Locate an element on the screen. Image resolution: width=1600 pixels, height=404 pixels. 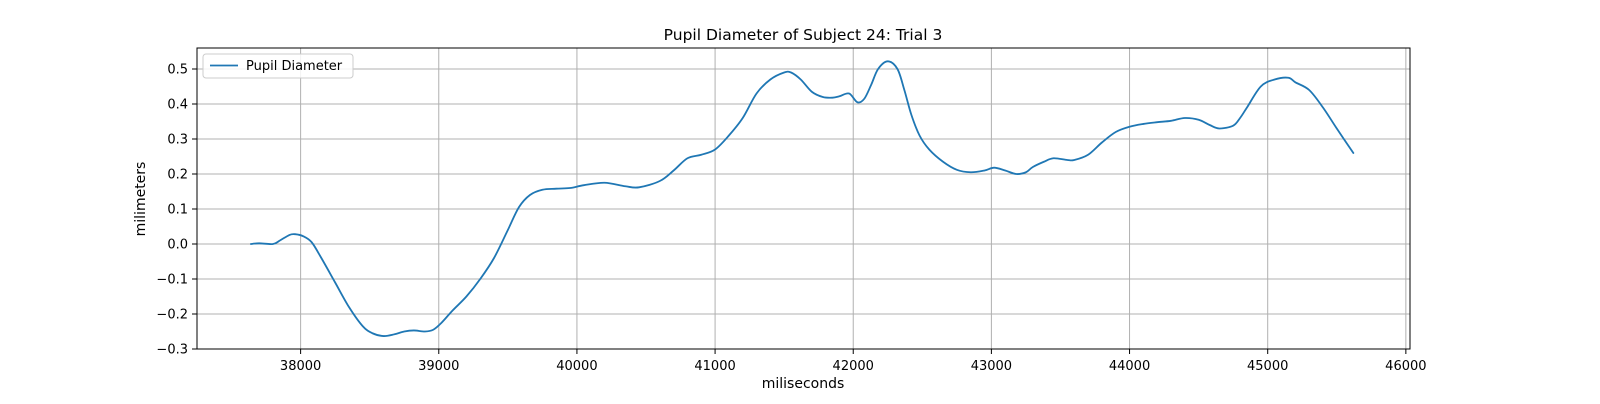
y-tick-label: 0.1 is located at coordinates (177, 210).